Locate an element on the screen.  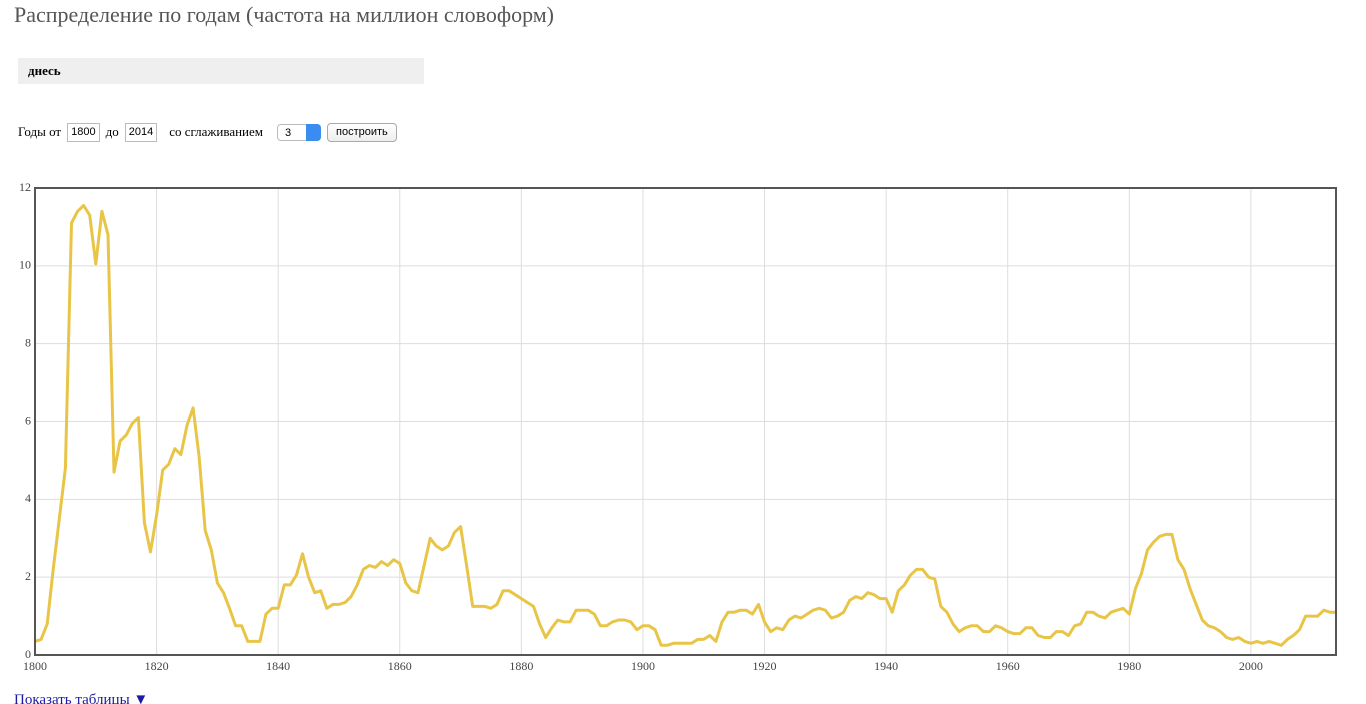
smoothing-label: со сглаживанием is located at coordinates (216, 131).